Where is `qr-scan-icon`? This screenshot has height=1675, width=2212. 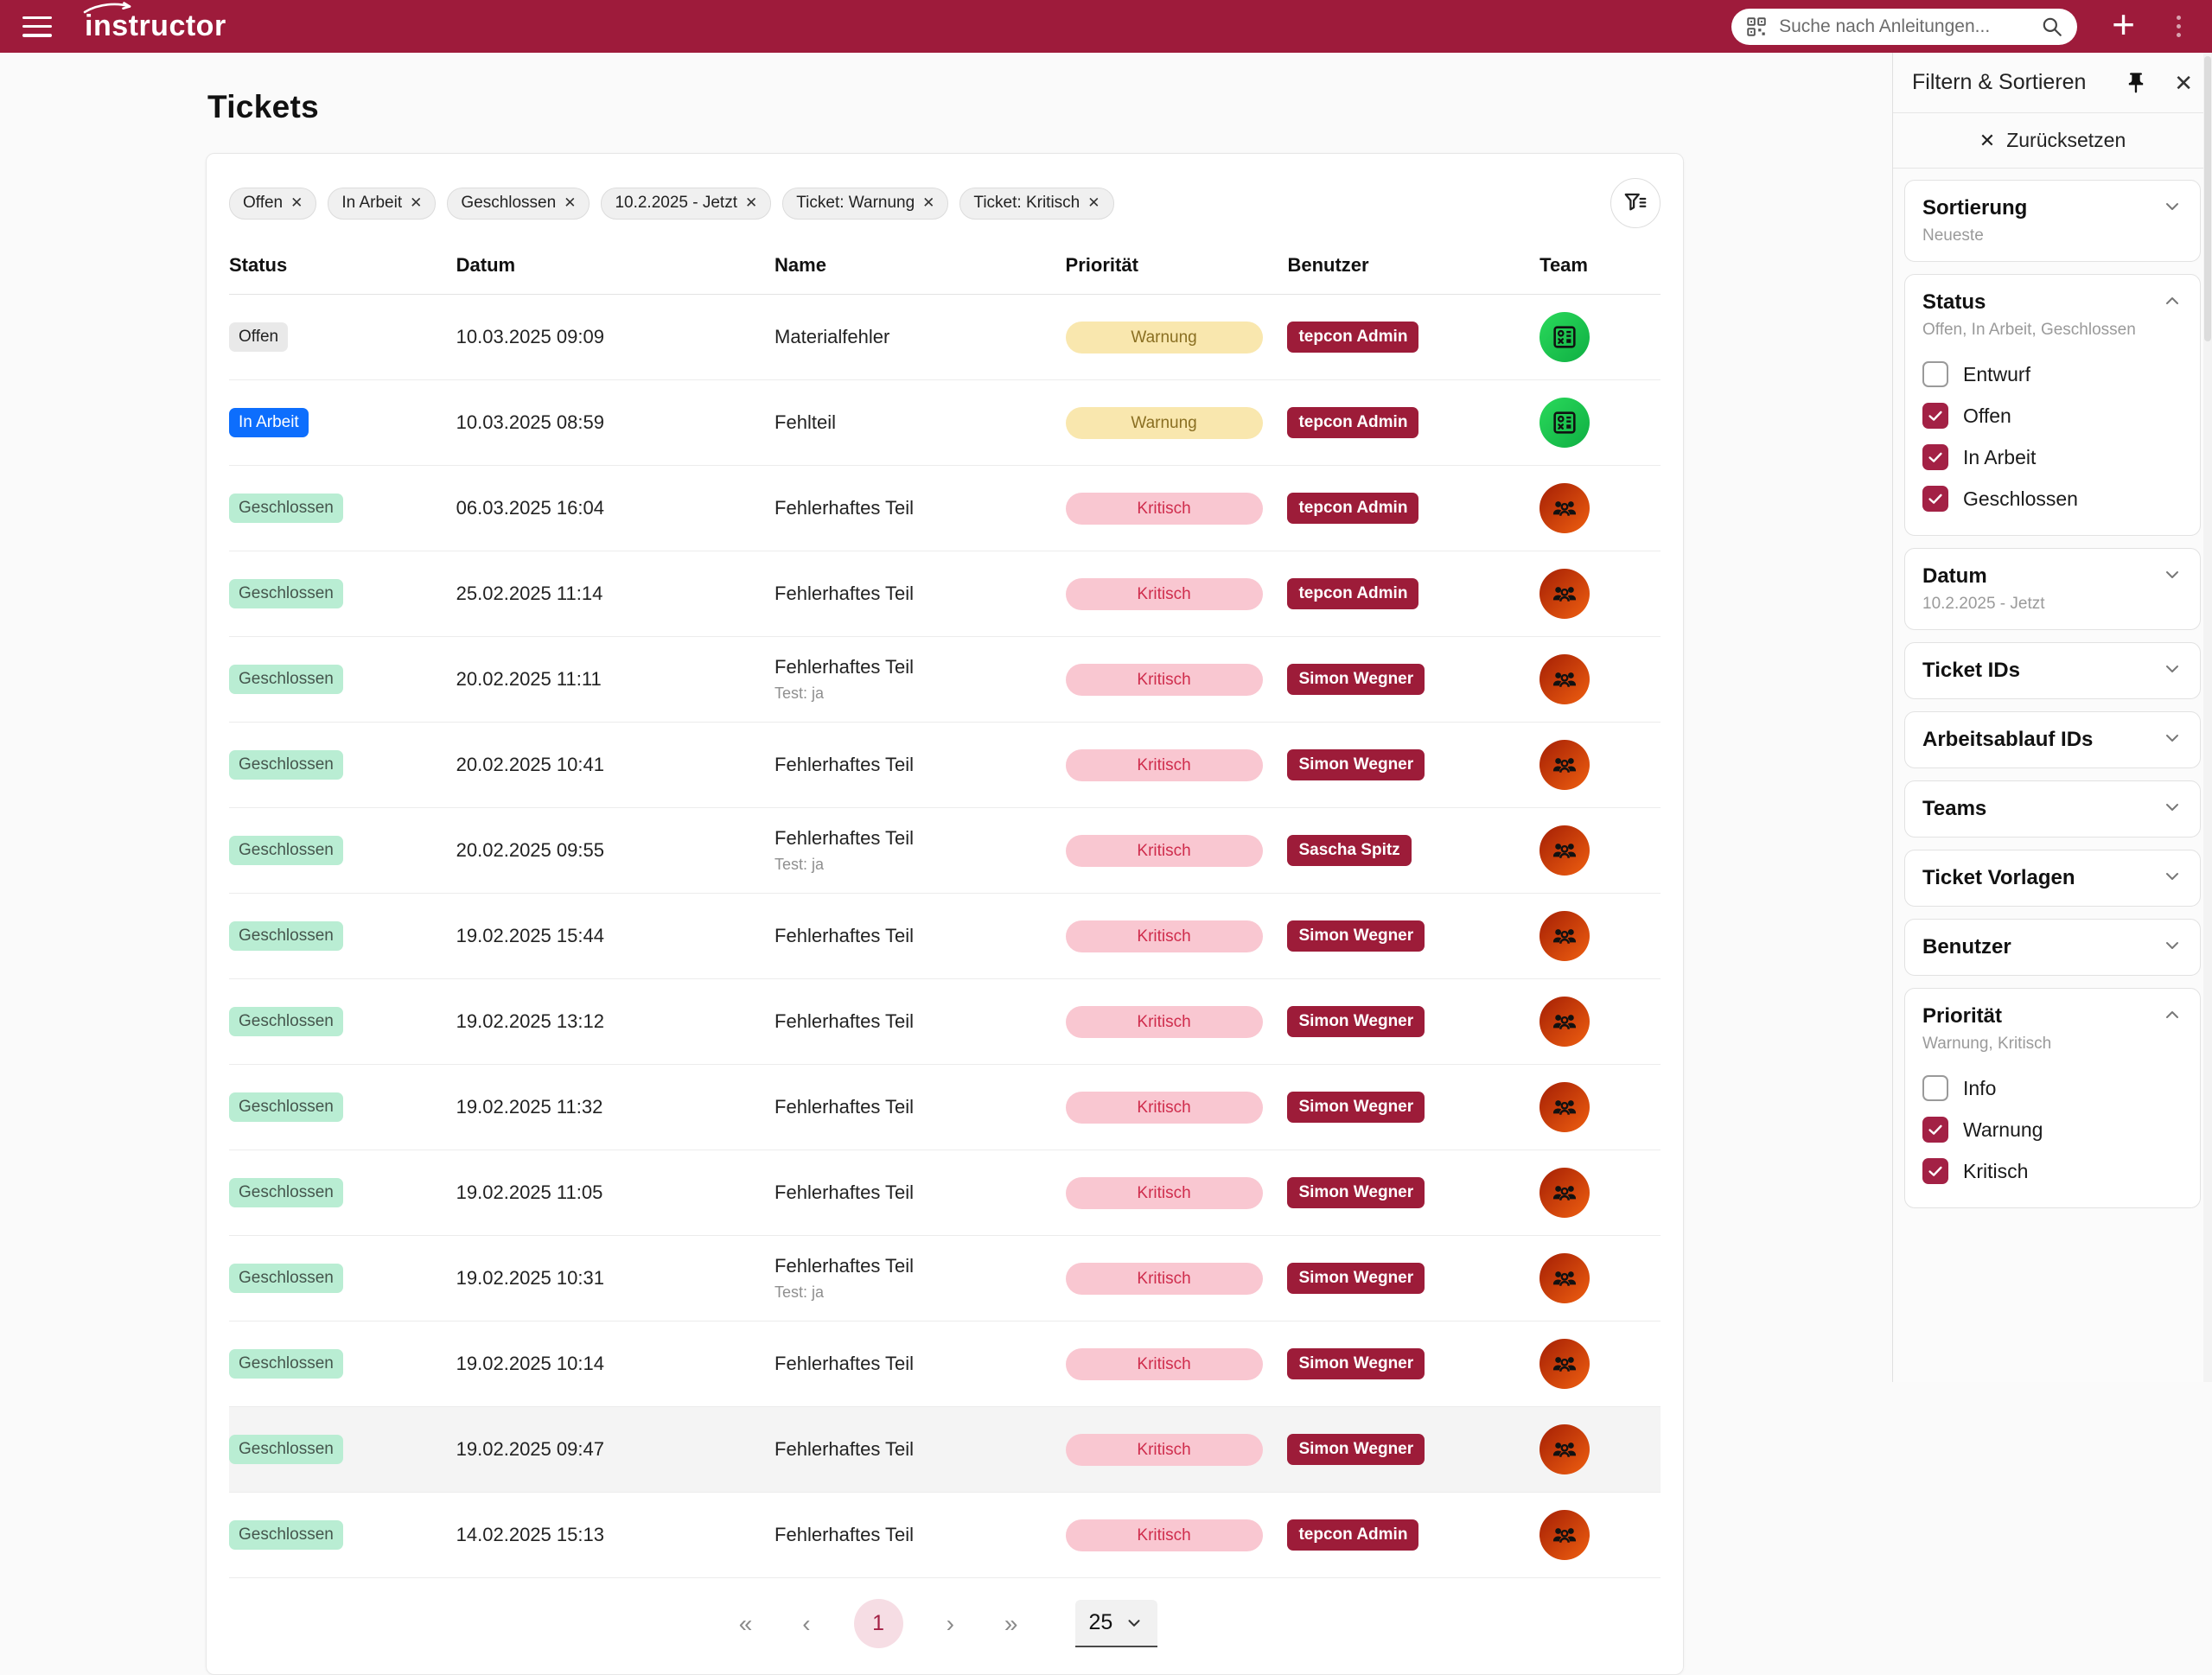
qr-scan-icon is located at coordinates (1756, 27).